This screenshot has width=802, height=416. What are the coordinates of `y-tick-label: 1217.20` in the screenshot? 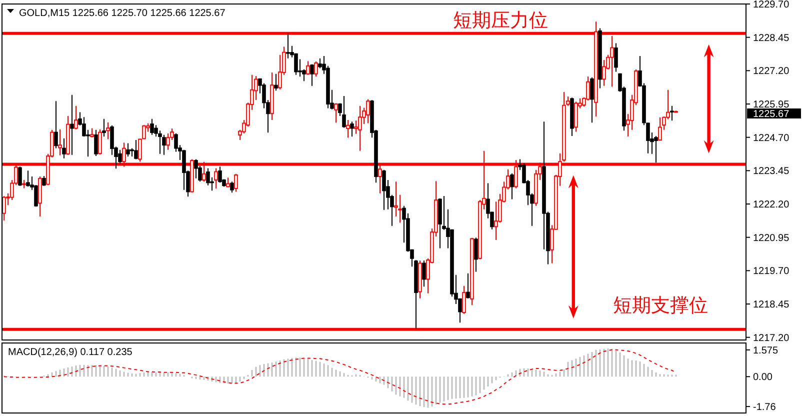 It's located at (771, 338).